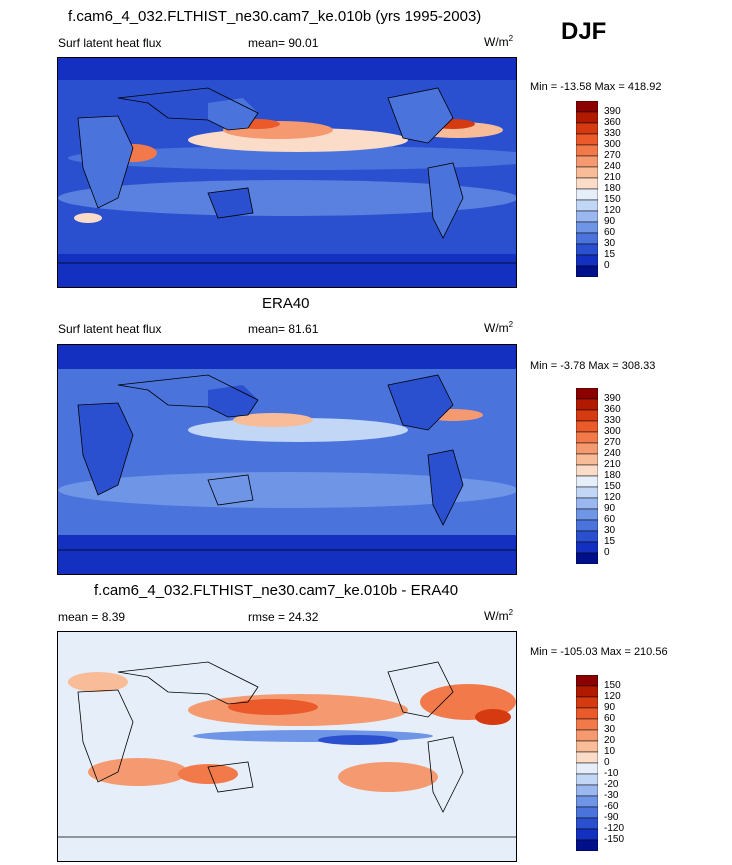 The height and width of the screenshot is (865, 732). What do you see at coordinates (612, 696) in the screenshot?
I see `colorbar-tick-label: 120` at bounding box center [612, 696].